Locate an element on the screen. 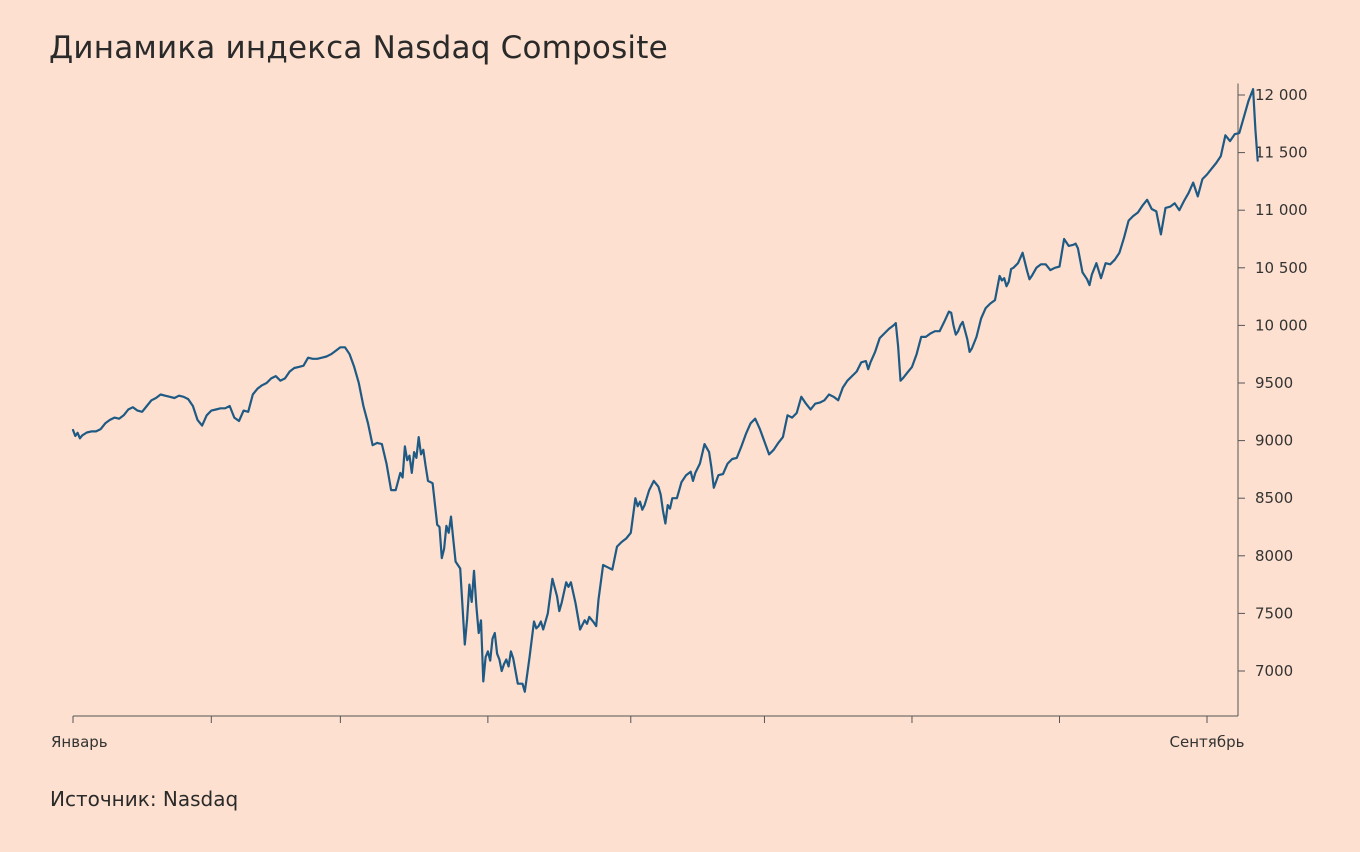 The image size is (1360, 852). x-label-start: Январь is located at coordinates (79, 742).